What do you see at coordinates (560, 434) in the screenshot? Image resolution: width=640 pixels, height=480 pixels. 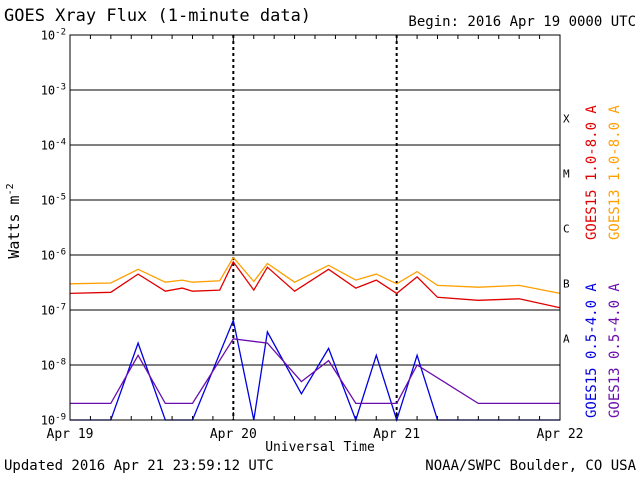 I see `x-tick-label: Apr 22` at bounding box center [560, 434].